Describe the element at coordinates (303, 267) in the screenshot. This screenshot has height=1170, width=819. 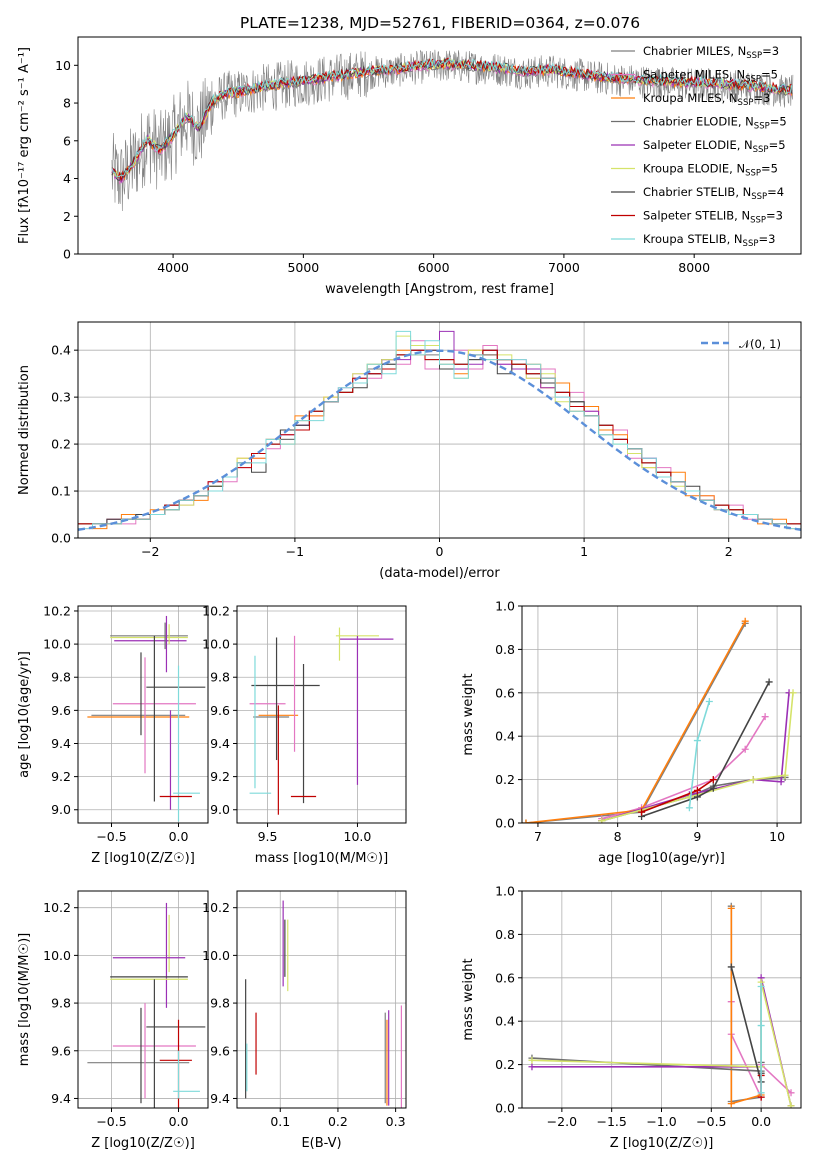
I see `x-tick-label: 5000` at that location.